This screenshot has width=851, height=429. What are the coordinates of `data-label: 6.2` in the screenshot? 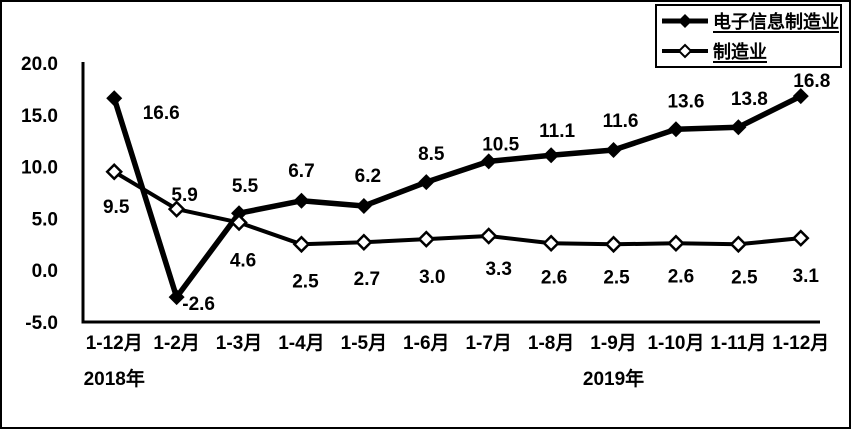 It's located at (368, 176).